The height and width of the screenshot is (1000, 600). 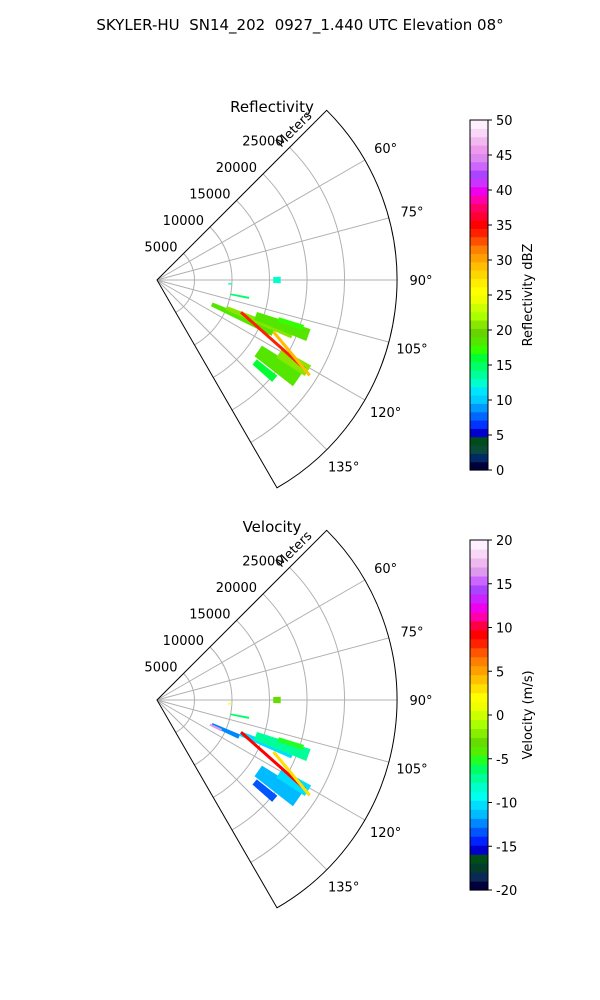 What do you see at coordinates (506, 804) in the screenshot?
I see `colorbar-tick-label: -10` at bounding box center [506, 804].